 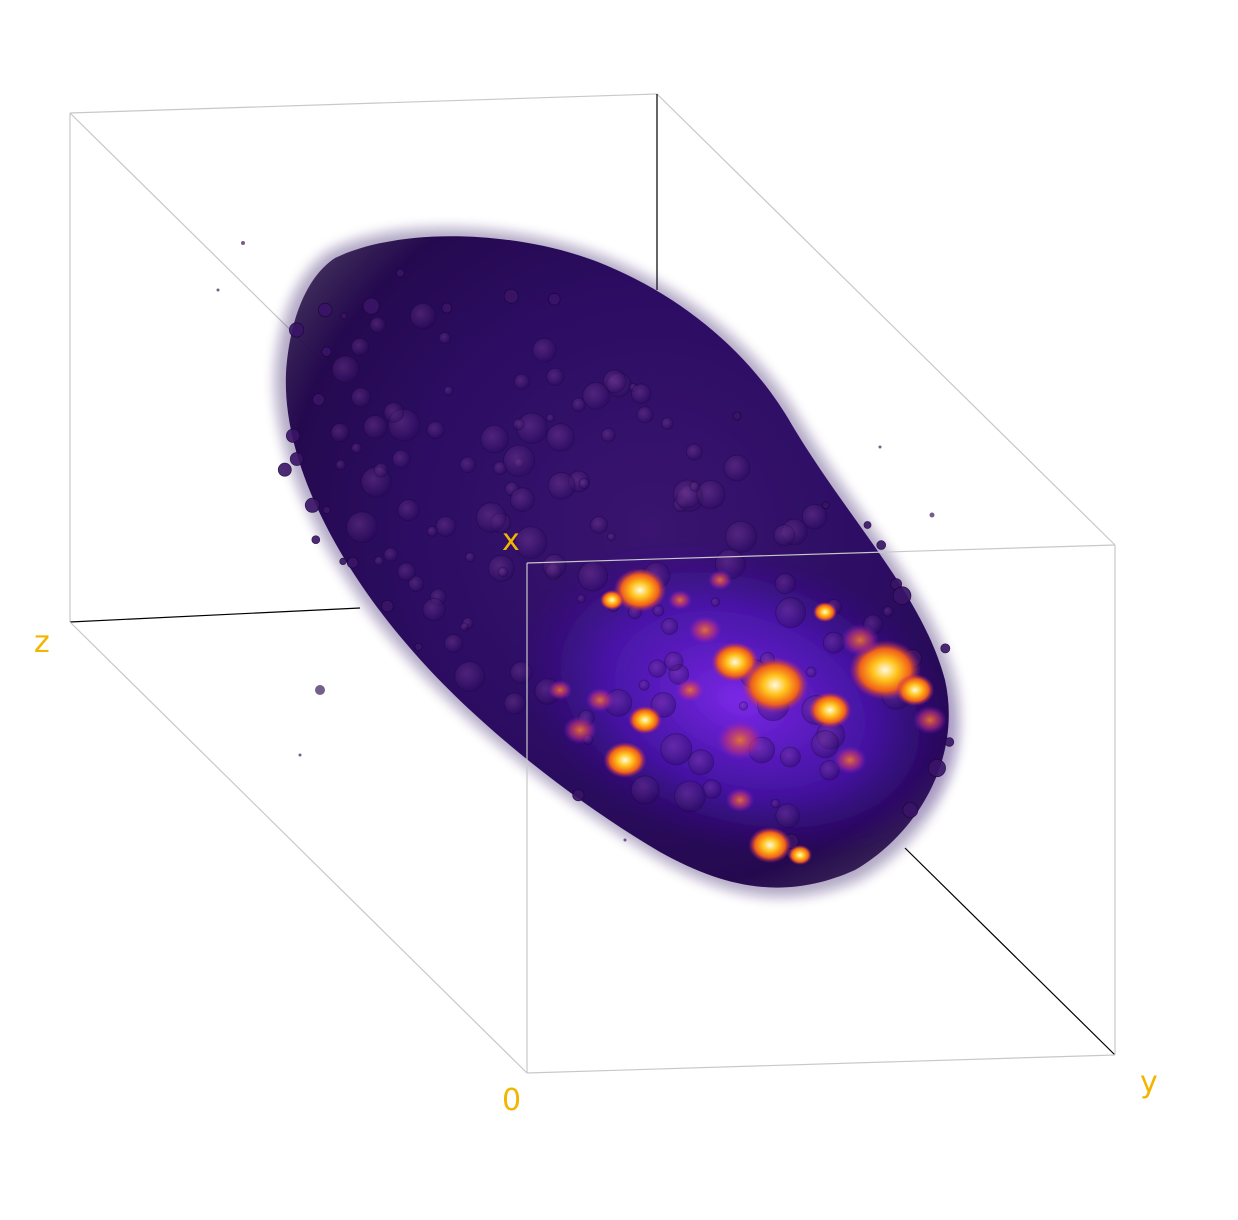 I want to click on axis-label-origin: 0, so click(x=511, y=1100).